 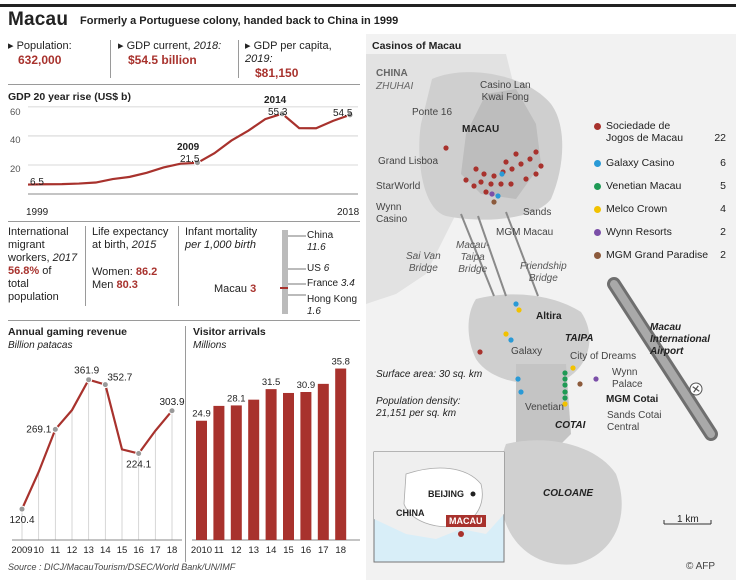 What do you see at coordinates (332, 305) in the screenshot?
I see `infant-hongkong: Hong Kong 1.6` at bounding box center [332, 305].